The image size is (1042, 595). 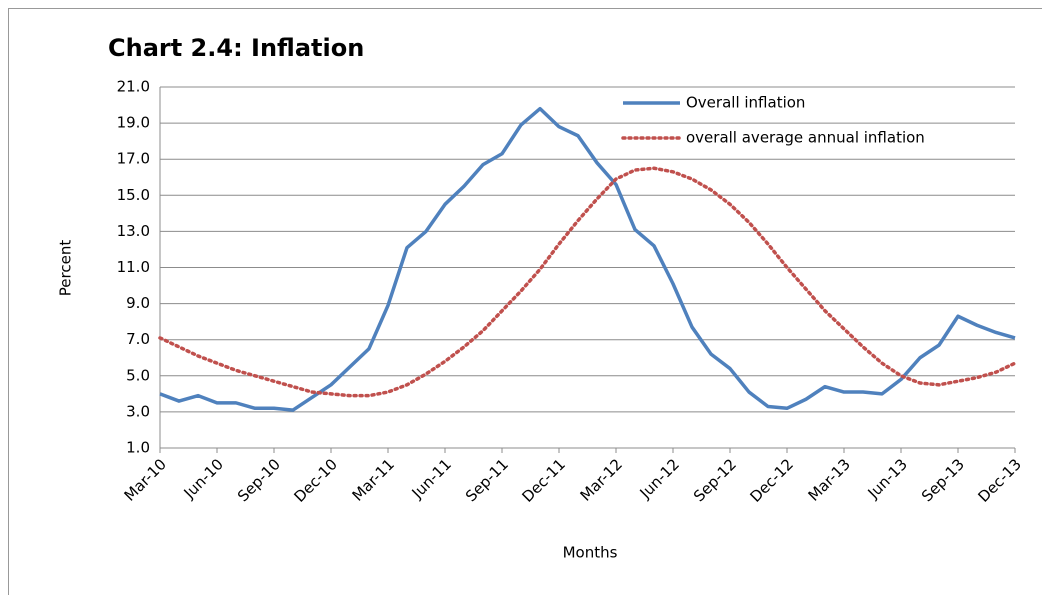 I want to click on legend-label: Overall inflation, so click(x=745, y=103).